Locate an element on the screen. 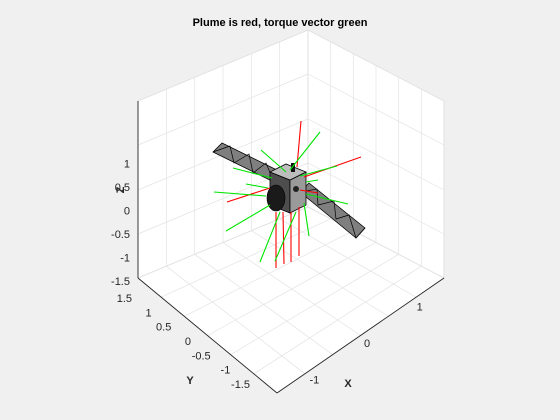 This screenshot has height=420, width=560. chart-title: Plume is red, torque vector green is located at coordinates (280, 23).